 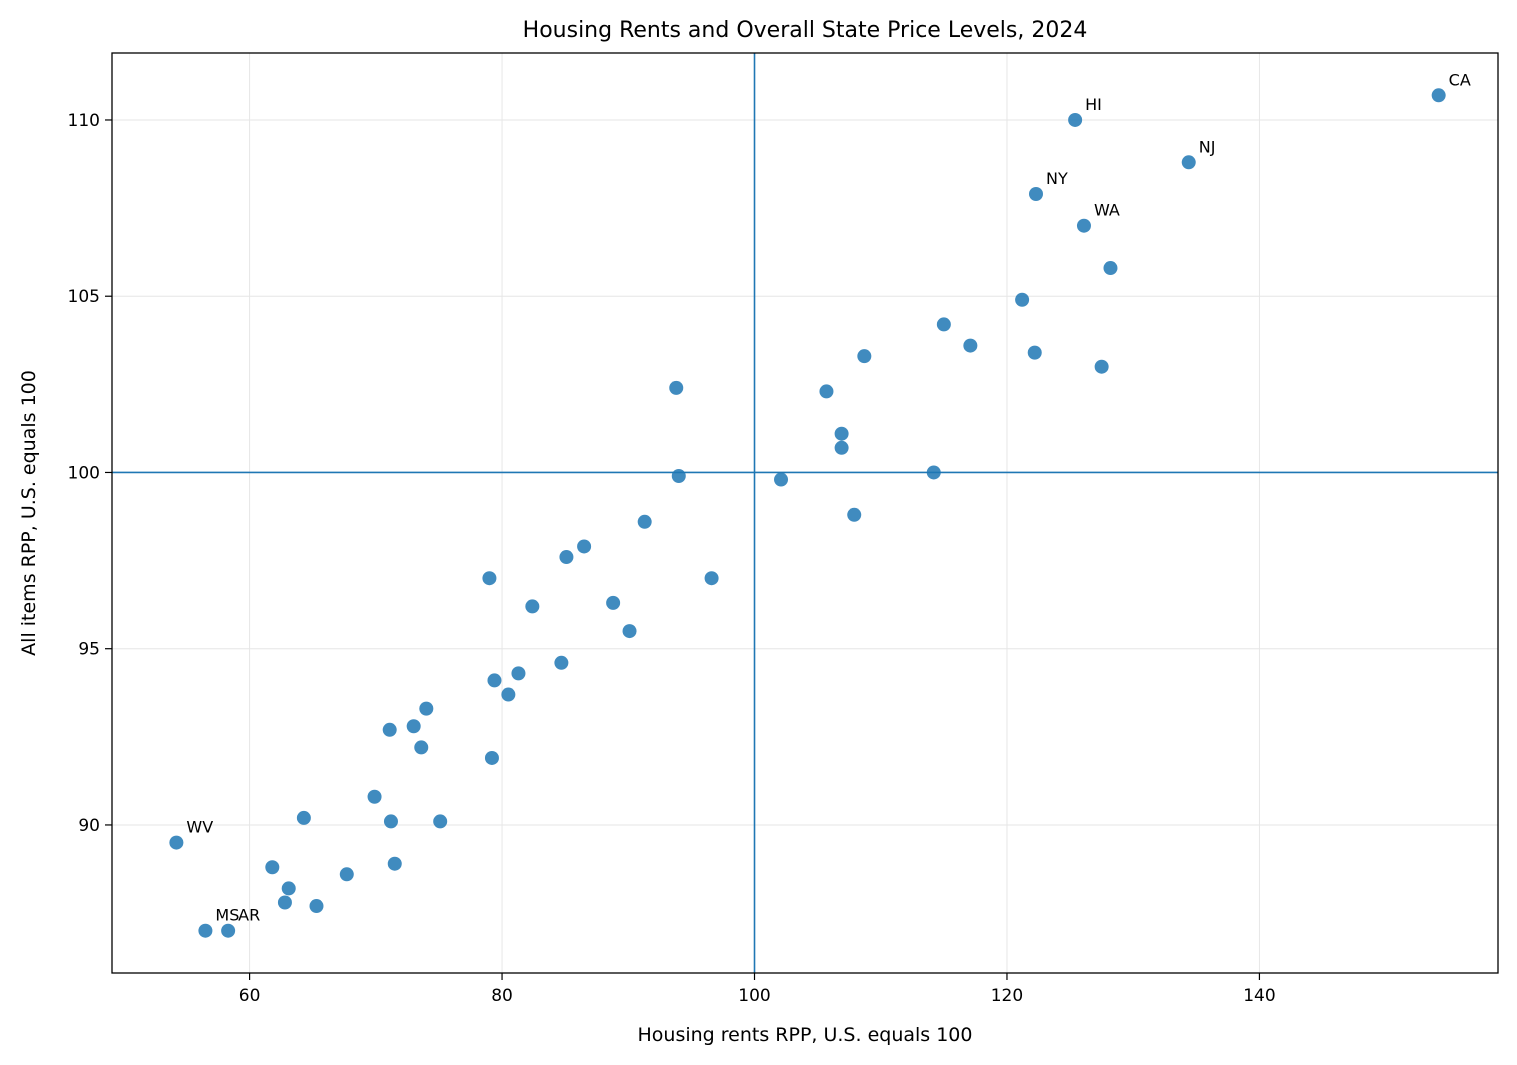 What do you see at coordinates (227, 915) in the screenshot?
I see `point-label: MS` at bounding box center [227, 915].